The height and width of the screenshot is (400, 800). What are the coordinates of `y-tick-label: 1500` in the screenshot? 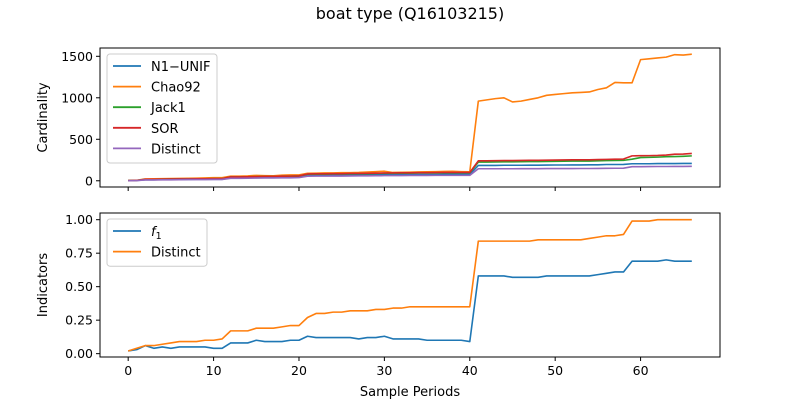 It's located at (77, 56).